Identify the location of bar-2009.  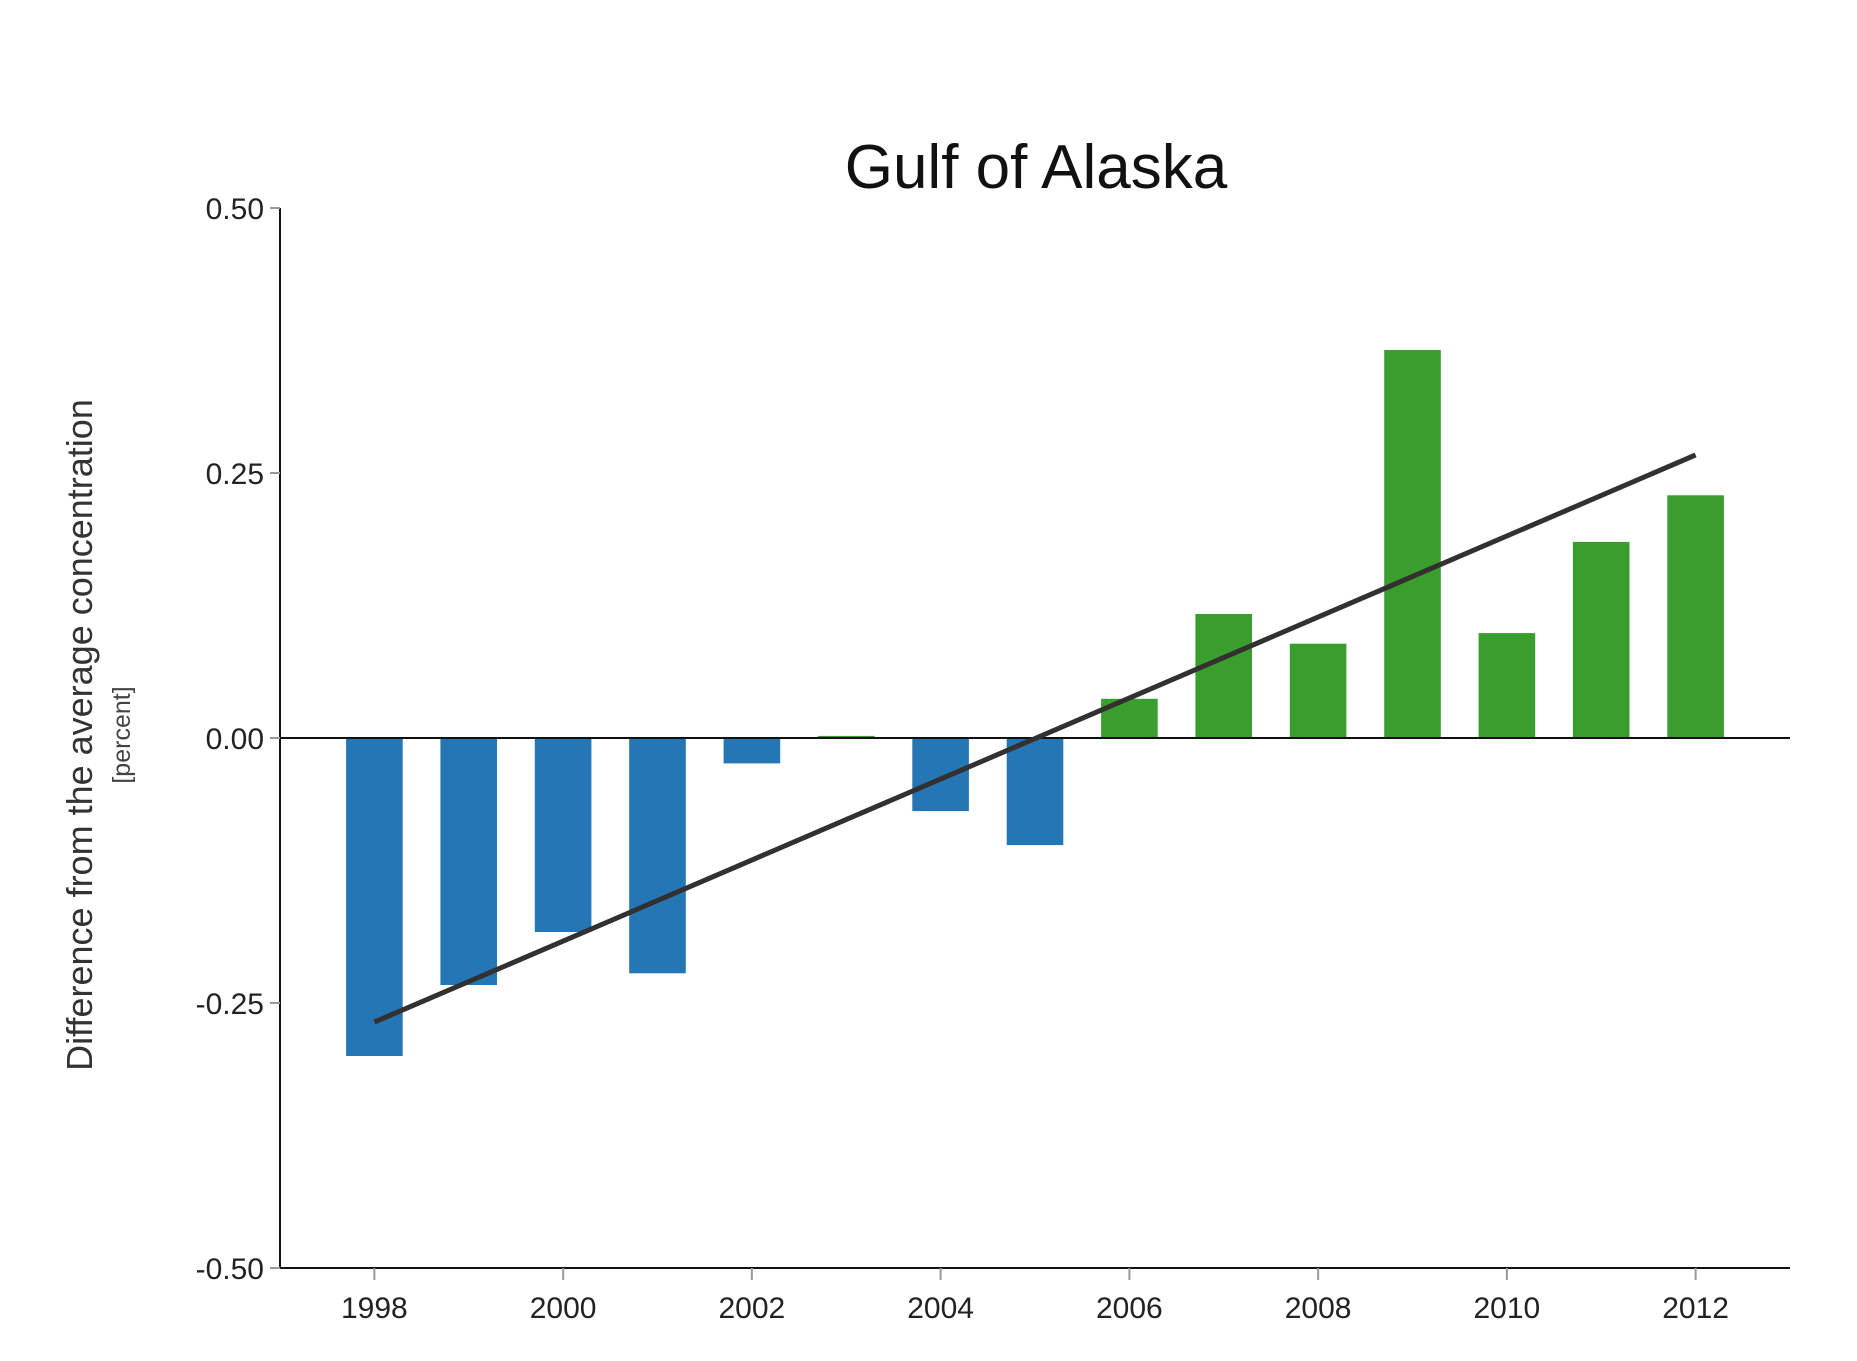
(1412, 544).